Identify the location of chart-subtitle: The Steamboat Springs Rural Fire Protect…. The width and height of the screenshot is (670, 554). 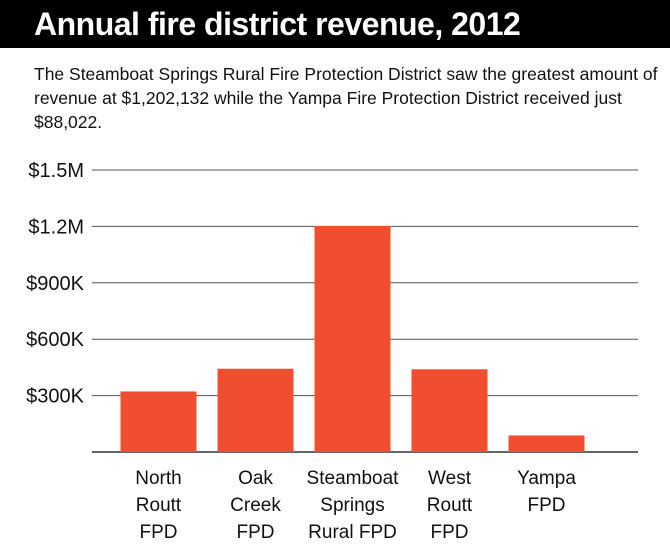
(346, 98).